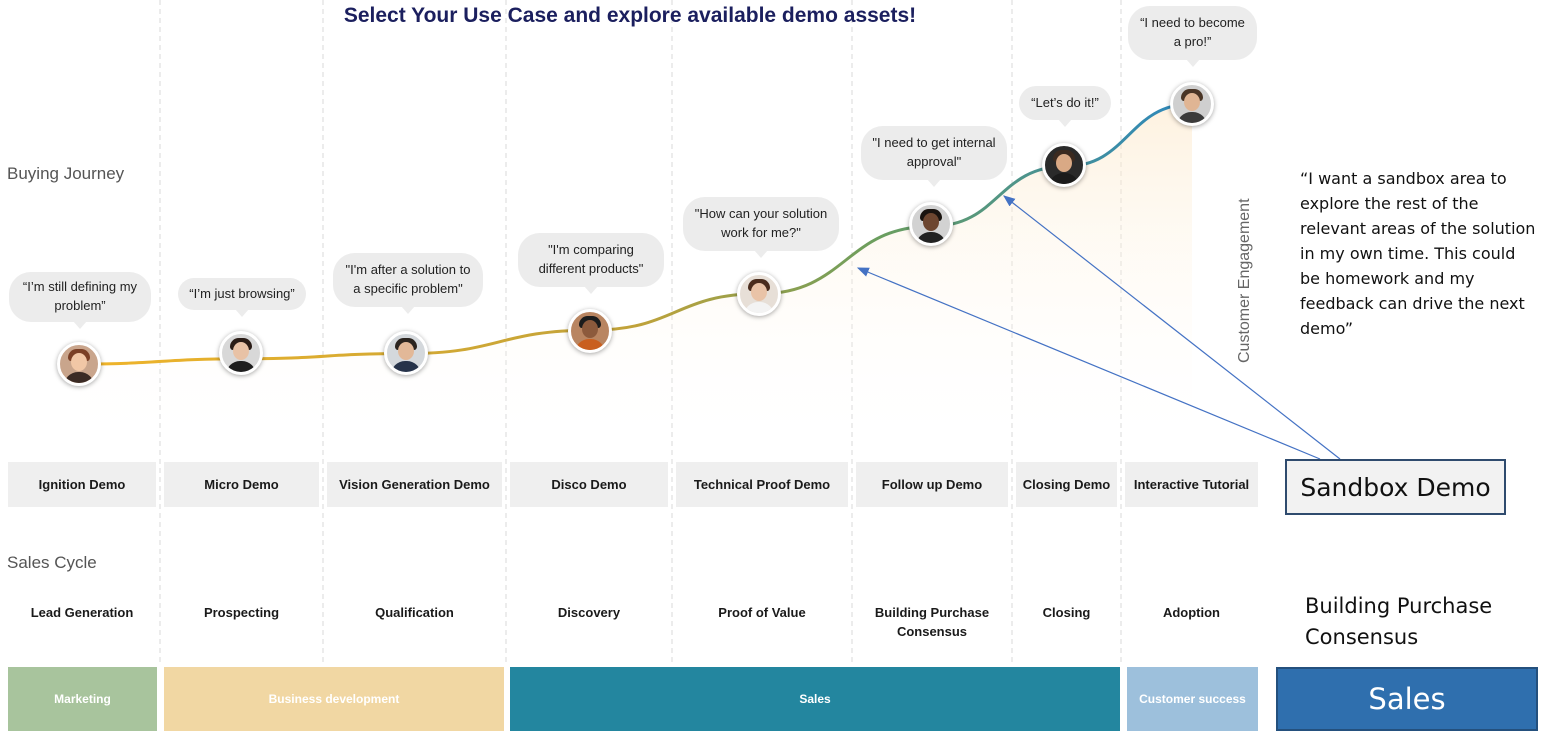  Describe the element at coordinates (82, 484) in the screenshot. I see `demo-ignition: Ignition Demo` at that location.